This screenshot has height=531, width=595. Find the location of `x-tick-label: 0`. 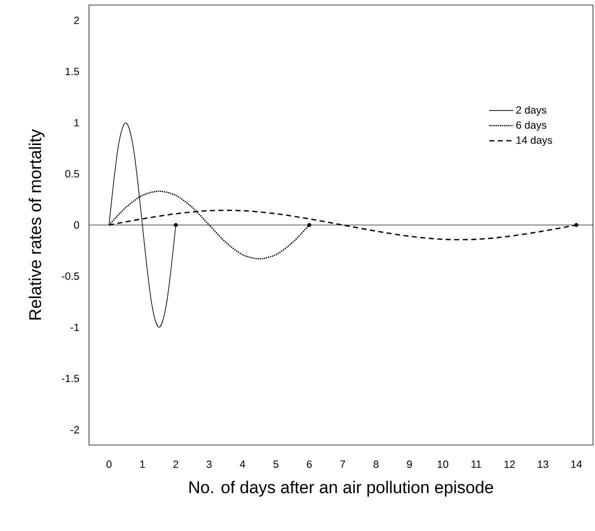

x-tick-label: 0 is located at coordinates (109, 464).